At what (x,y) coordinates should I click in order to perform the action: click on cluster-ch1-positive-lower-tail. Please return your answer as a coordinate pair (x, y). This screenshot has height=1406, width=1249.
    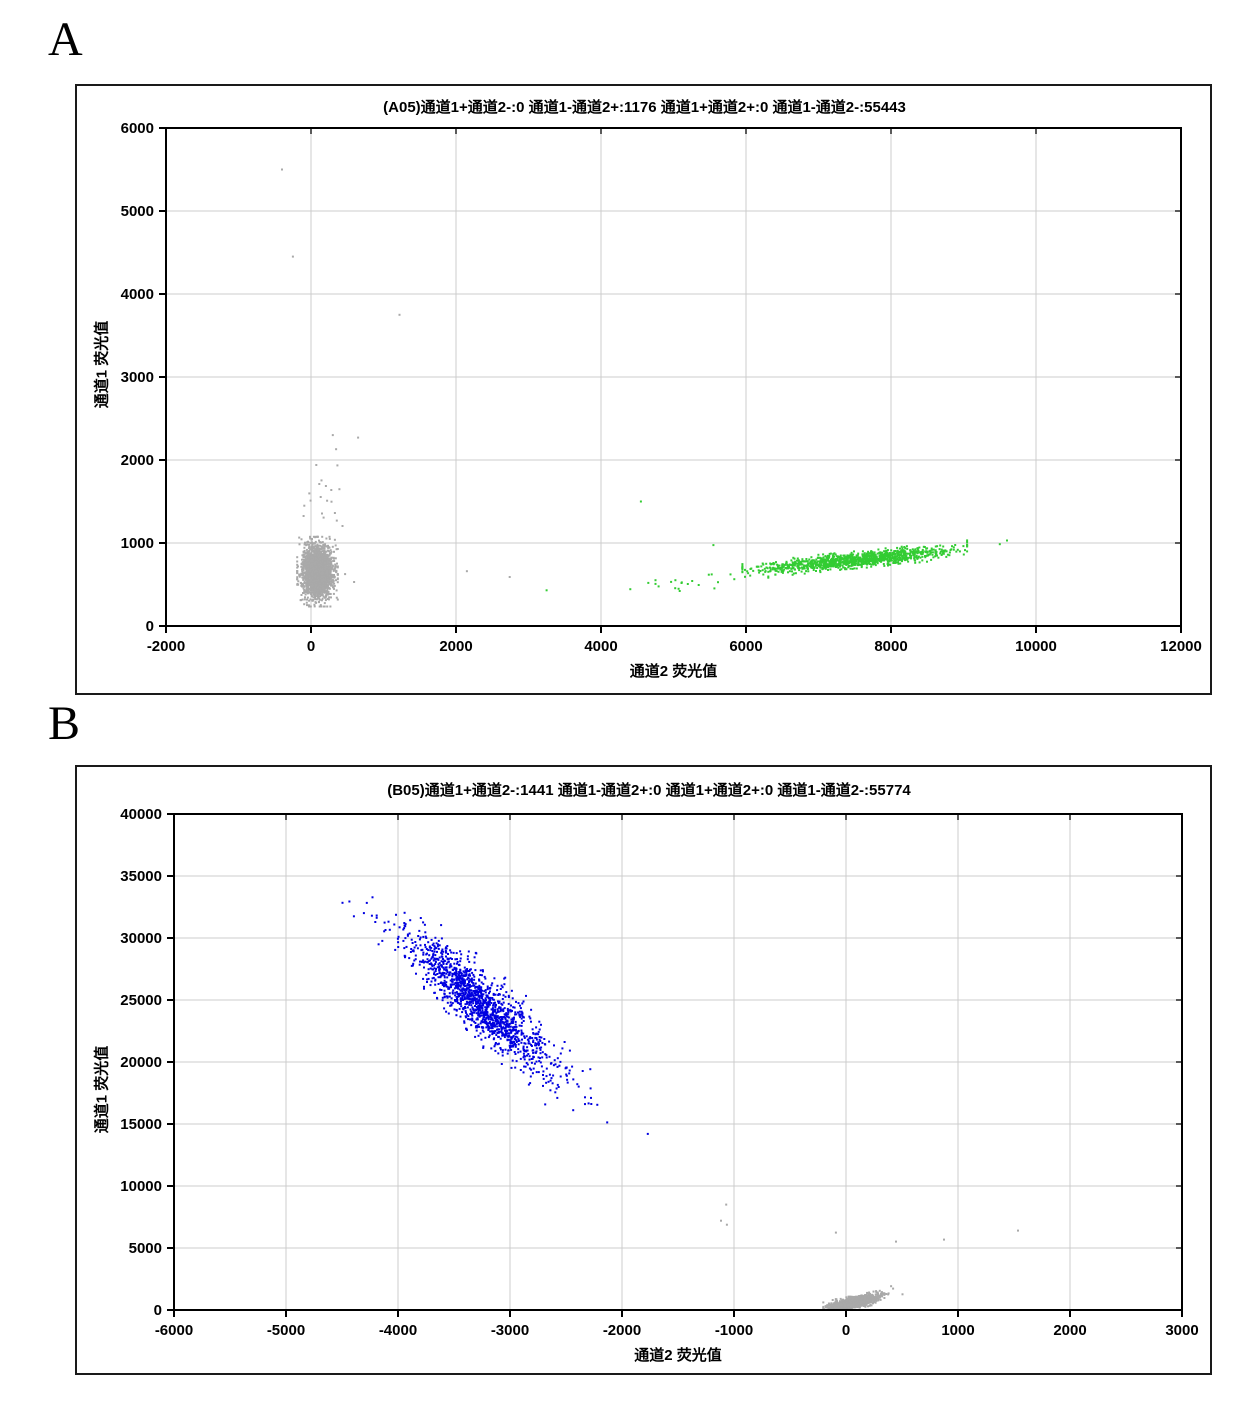
    Looking at the image, I should click on (562, 1077).